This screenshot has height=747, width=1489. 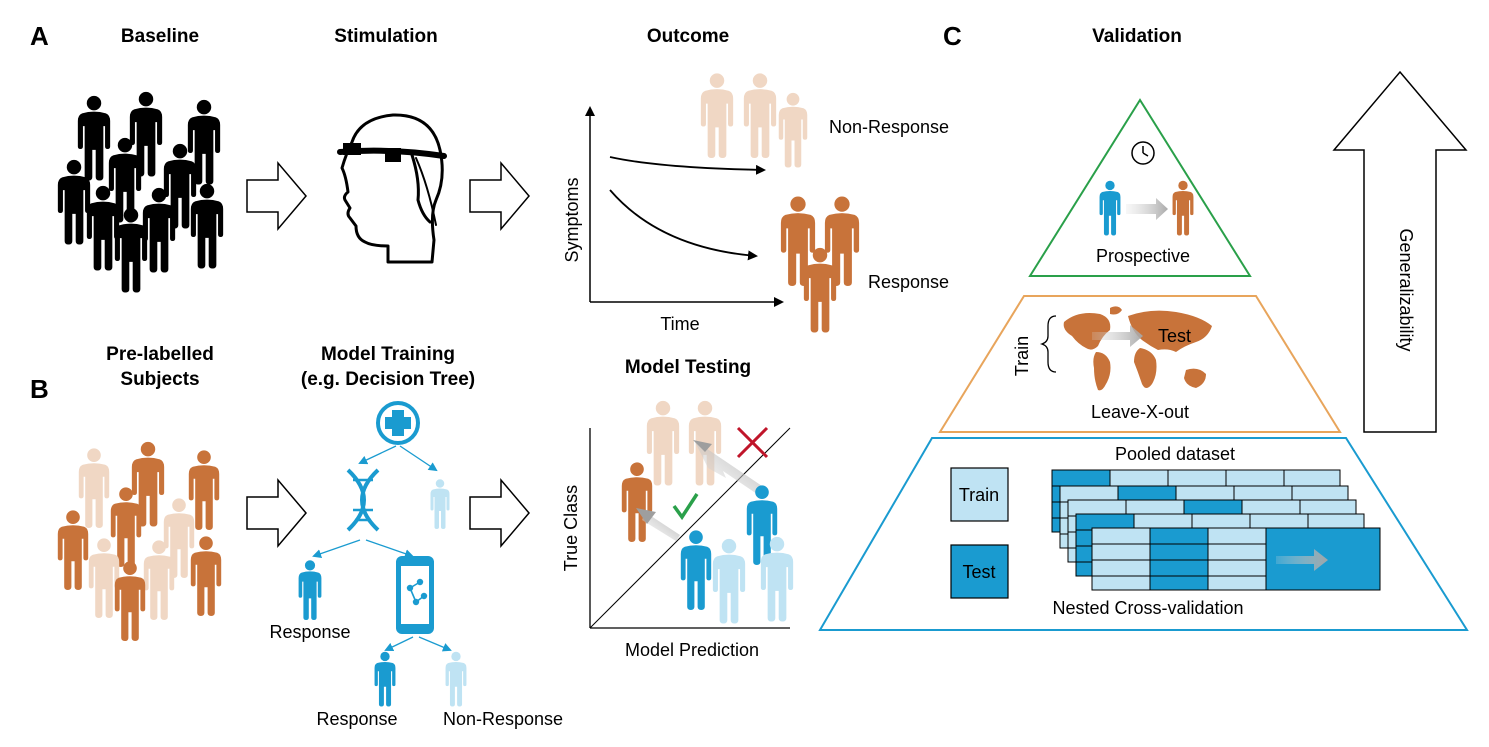 I want to click on response-curve, so click(x=683, y=225).